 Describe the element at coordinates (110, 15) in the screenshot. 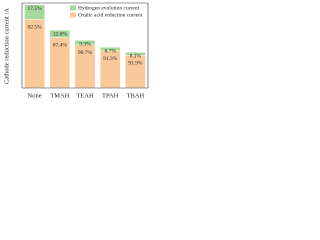

I see `legend-label: Oxalic acid reduction current` at that location.